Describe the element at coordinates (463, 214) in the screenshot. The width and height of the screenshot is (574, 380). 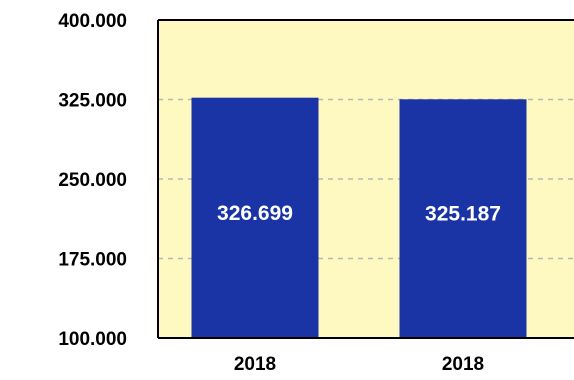
I see `data-label: 325.187` at that location.